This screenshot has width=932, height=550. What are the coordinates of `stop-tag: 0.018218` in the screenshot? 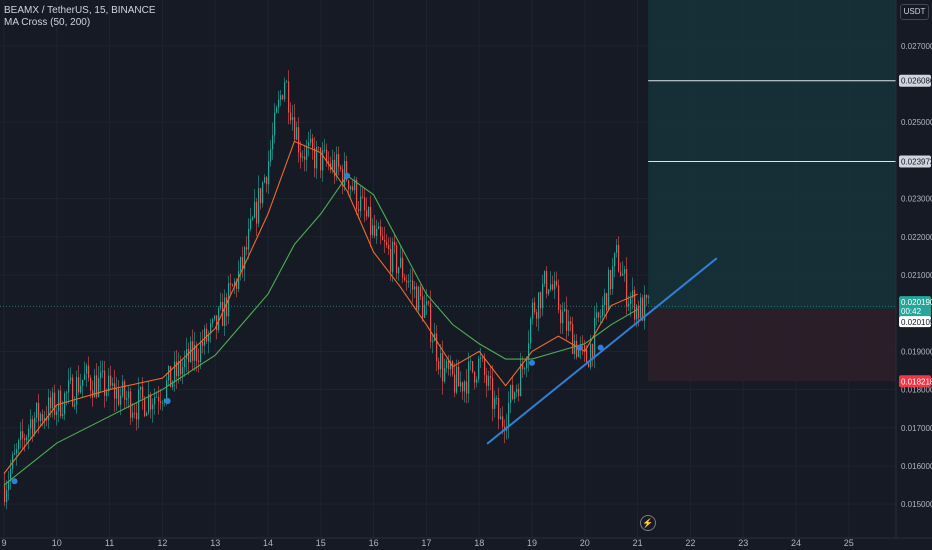 It's located at (915, 381).